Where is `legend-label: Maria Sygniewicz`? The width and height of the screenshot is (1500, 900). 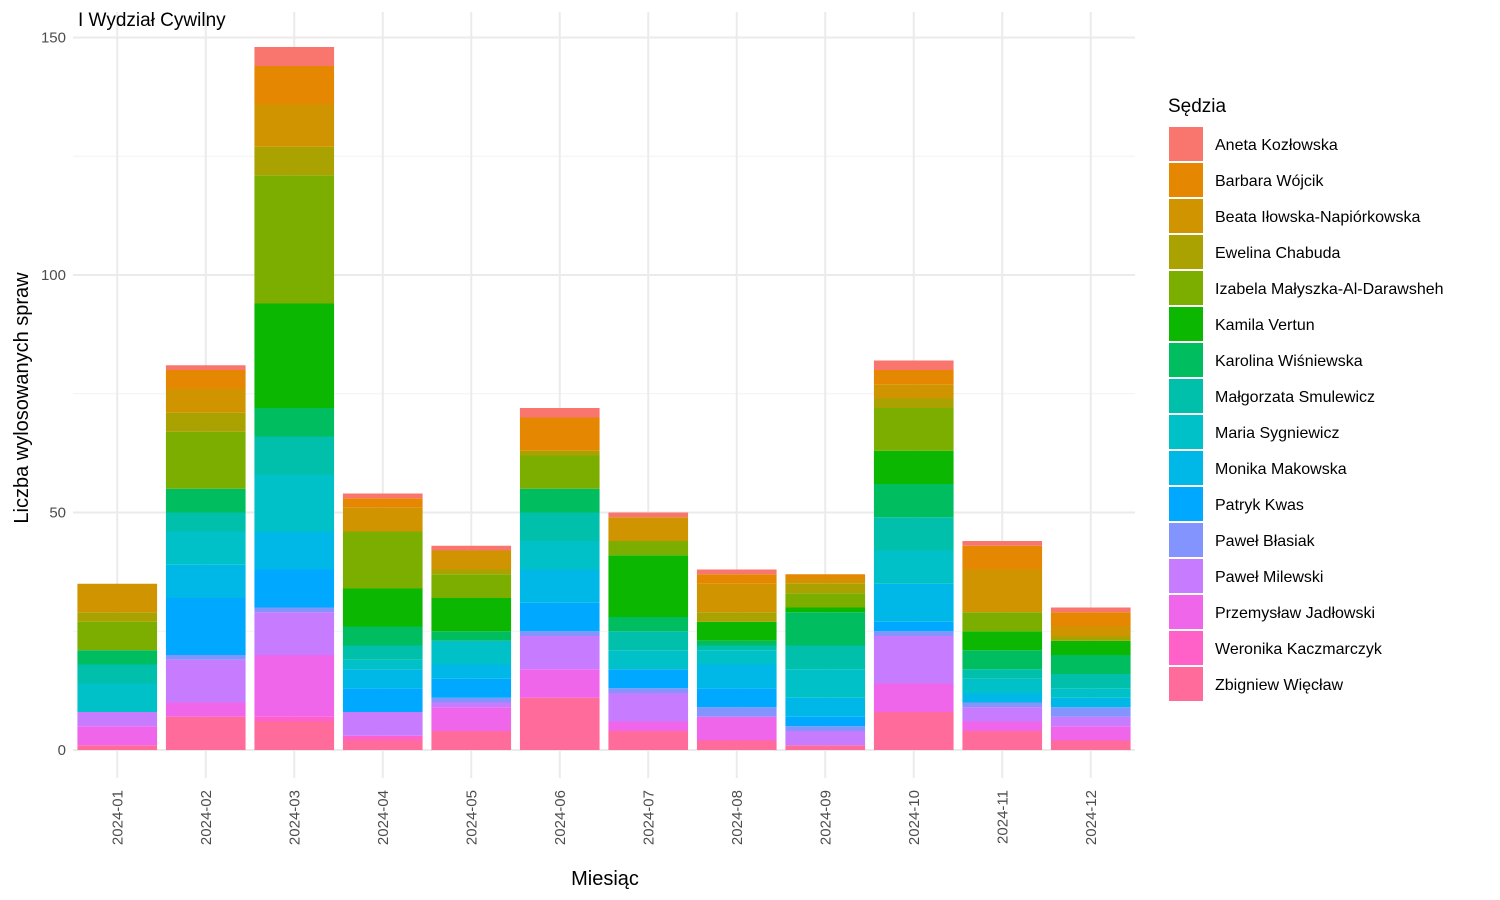 legend-label: Maria Sygniewicz is located at coordinates (1277, 433).